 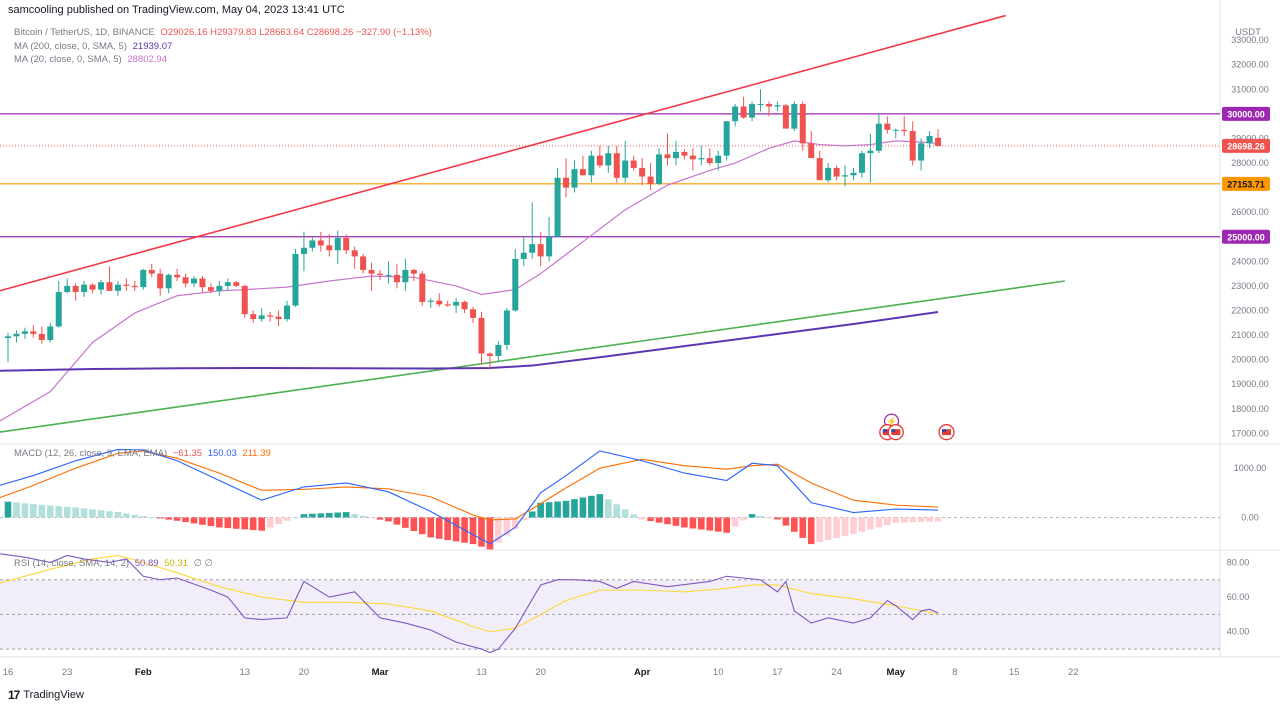 What do you see at coordinates (93, 46) in the screenshot?
I see `ma200-legend: MA (200, close, 0, SMA, 5) 21939.07` at bounding box center [93, 46].